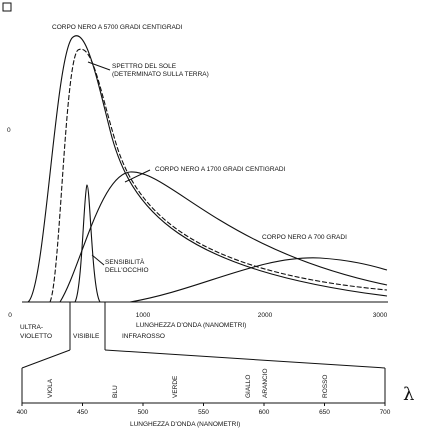 The width and height of the screenshot is (421, 432). Describe the element at coordinates (22, 412) in the screenshot. I see `x-tick-label: 400` at that location.